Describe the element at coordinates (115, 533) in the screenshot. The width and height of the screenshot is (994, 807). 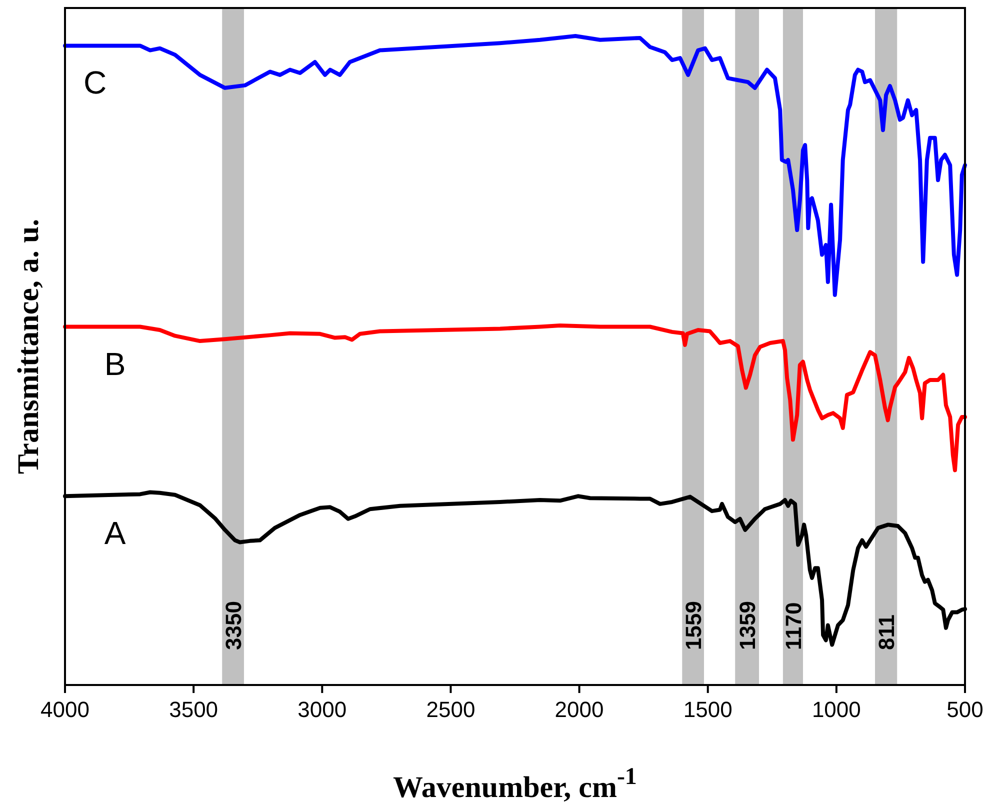
I see `series-label: A` at that location.